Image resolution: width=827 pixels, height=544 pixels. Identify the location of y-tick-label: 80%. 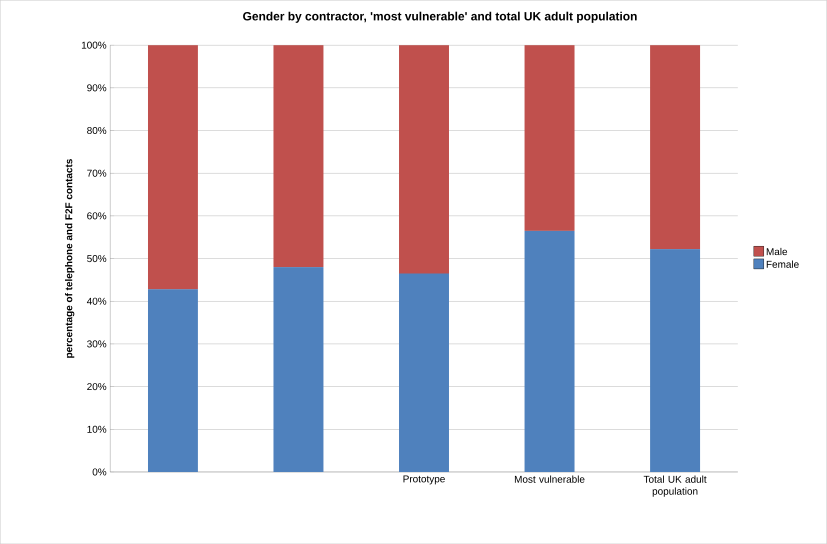
(96, 130).